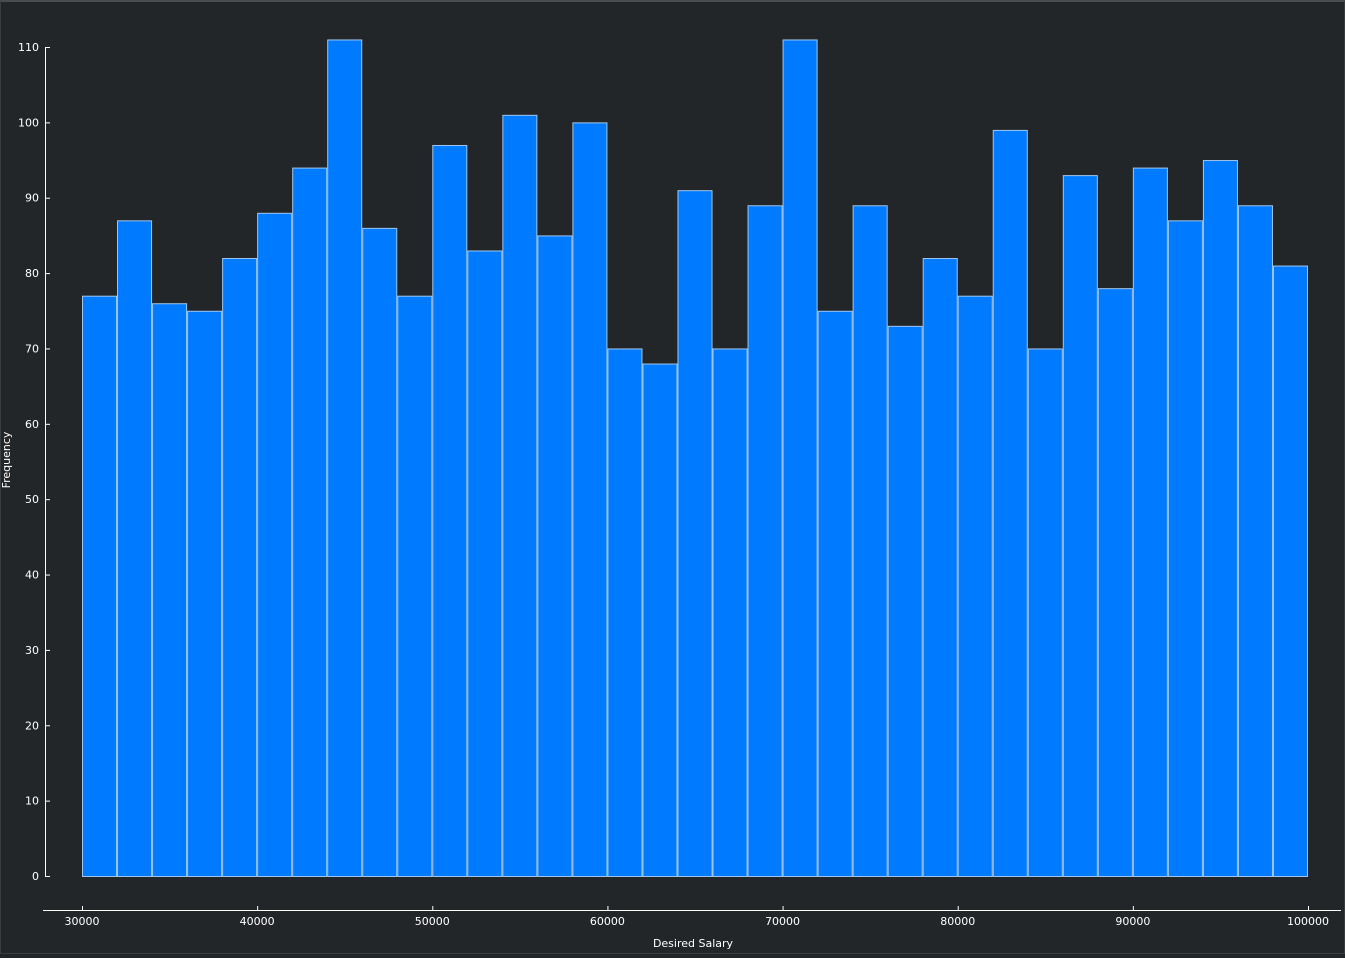 The height and width of the screenshot is (958, 1345). What do you see at coordinates (32, 725) in the screenshot?
I see `y-tick-label: 20` at bounding box center [32, 725].